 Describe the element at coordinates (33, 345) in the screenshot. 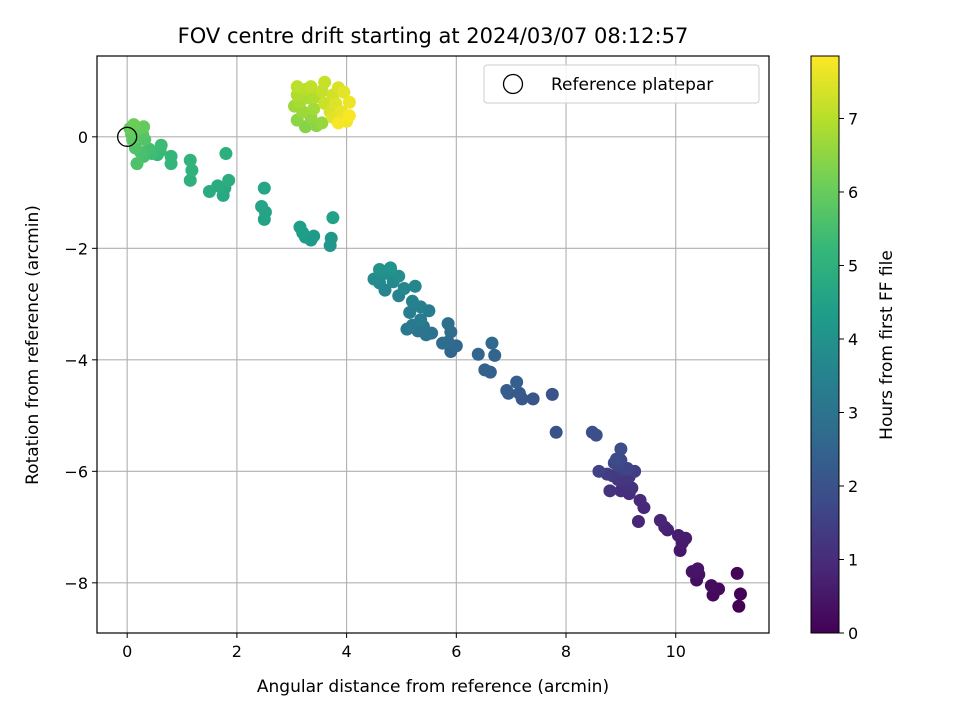

I see `y-axis-label: Rotation from reference (arcmin)` at that location.